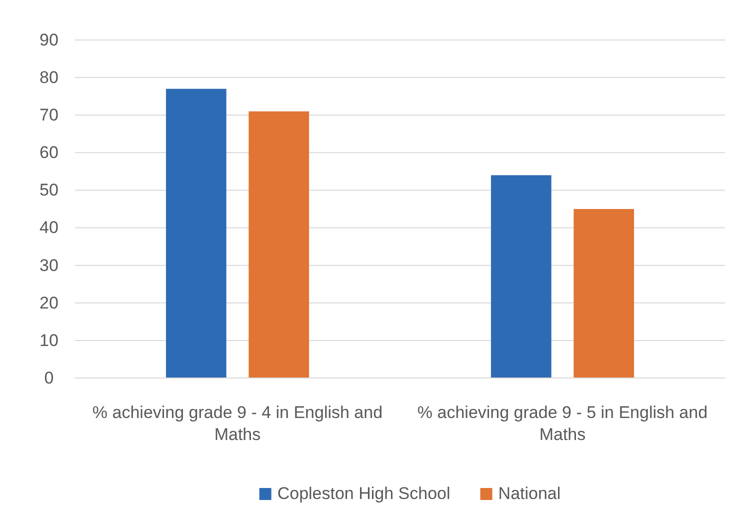 Image resolution: width=749 pixels, height=526 pixels. I want to click on x-tick-label: % achieving grade 9 - 4 in English and Maths, so click(237, 423).